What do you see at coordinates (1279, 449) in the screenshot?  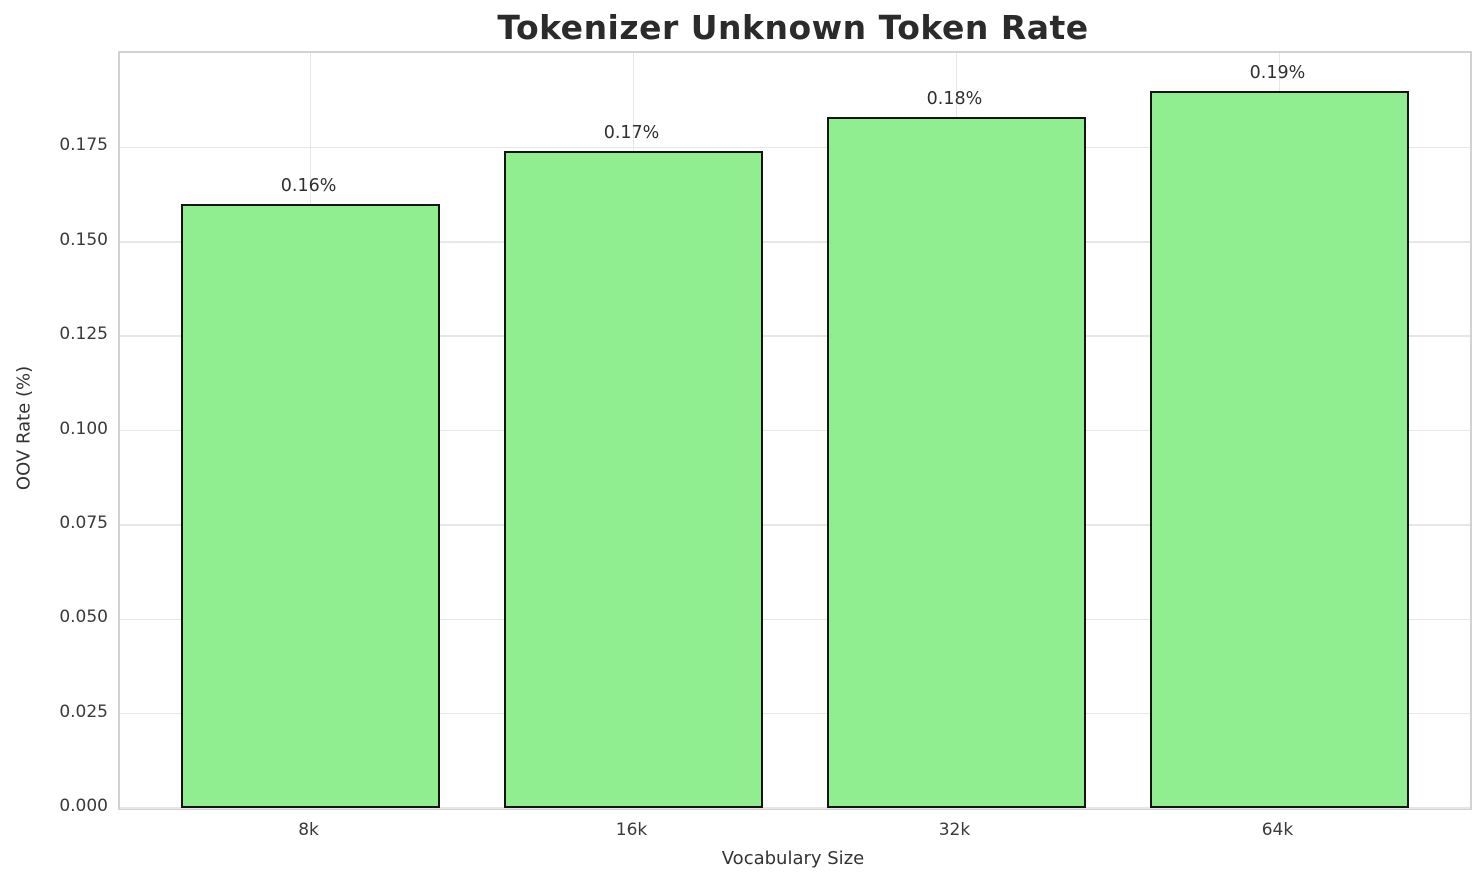 I see `bar-64k` at bounding box center [1279, 449].